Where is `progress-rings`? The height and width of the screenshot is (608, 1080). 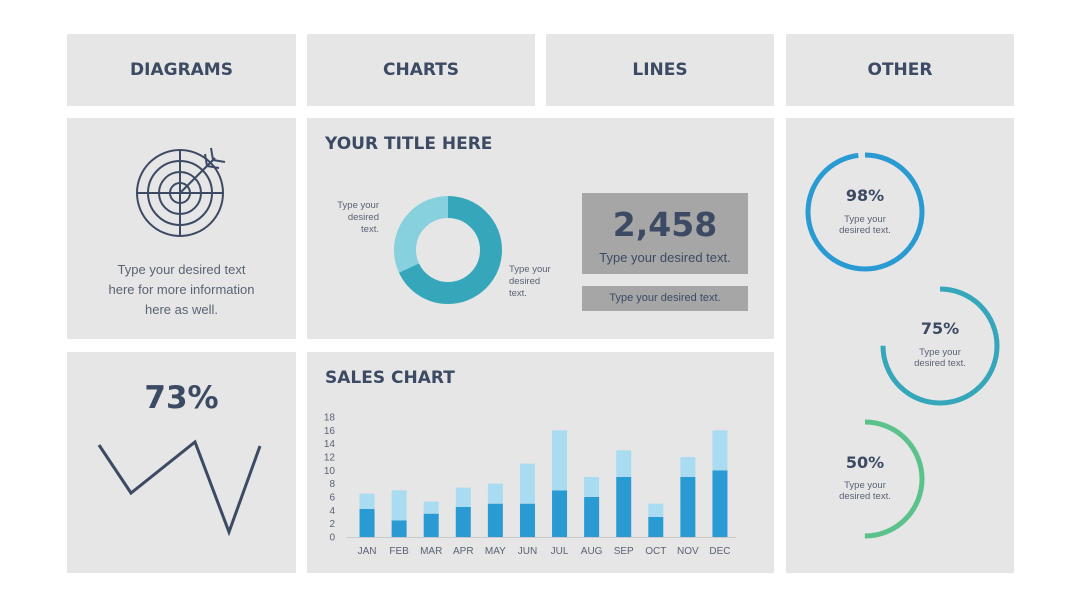 progress-rings is located at coordinates (902, 345).